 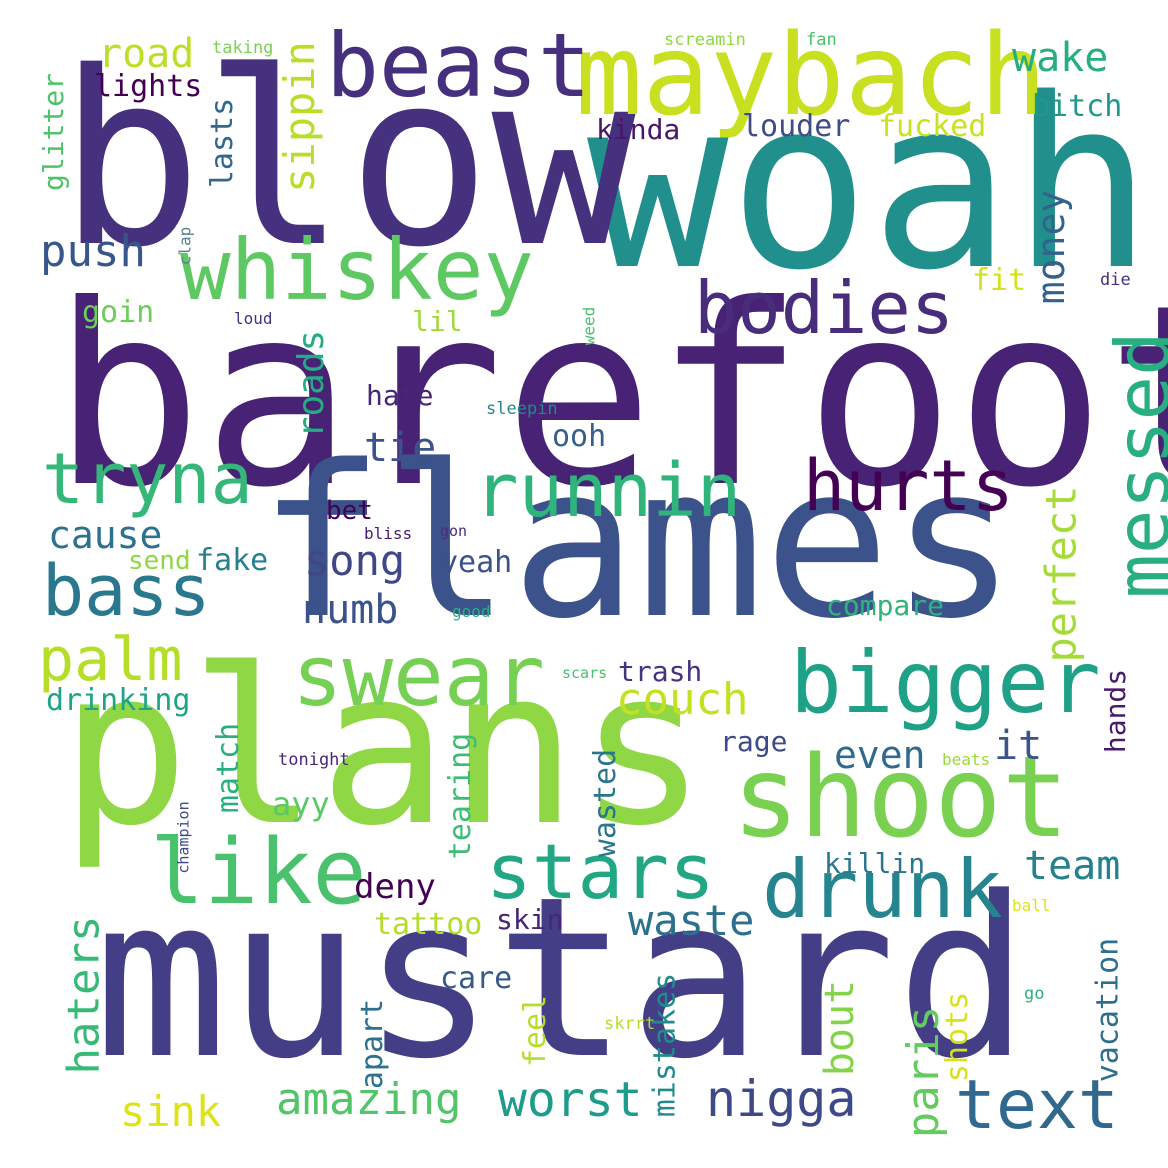 I want to click on word-wasted: wasted, so click(x=606, y=803).